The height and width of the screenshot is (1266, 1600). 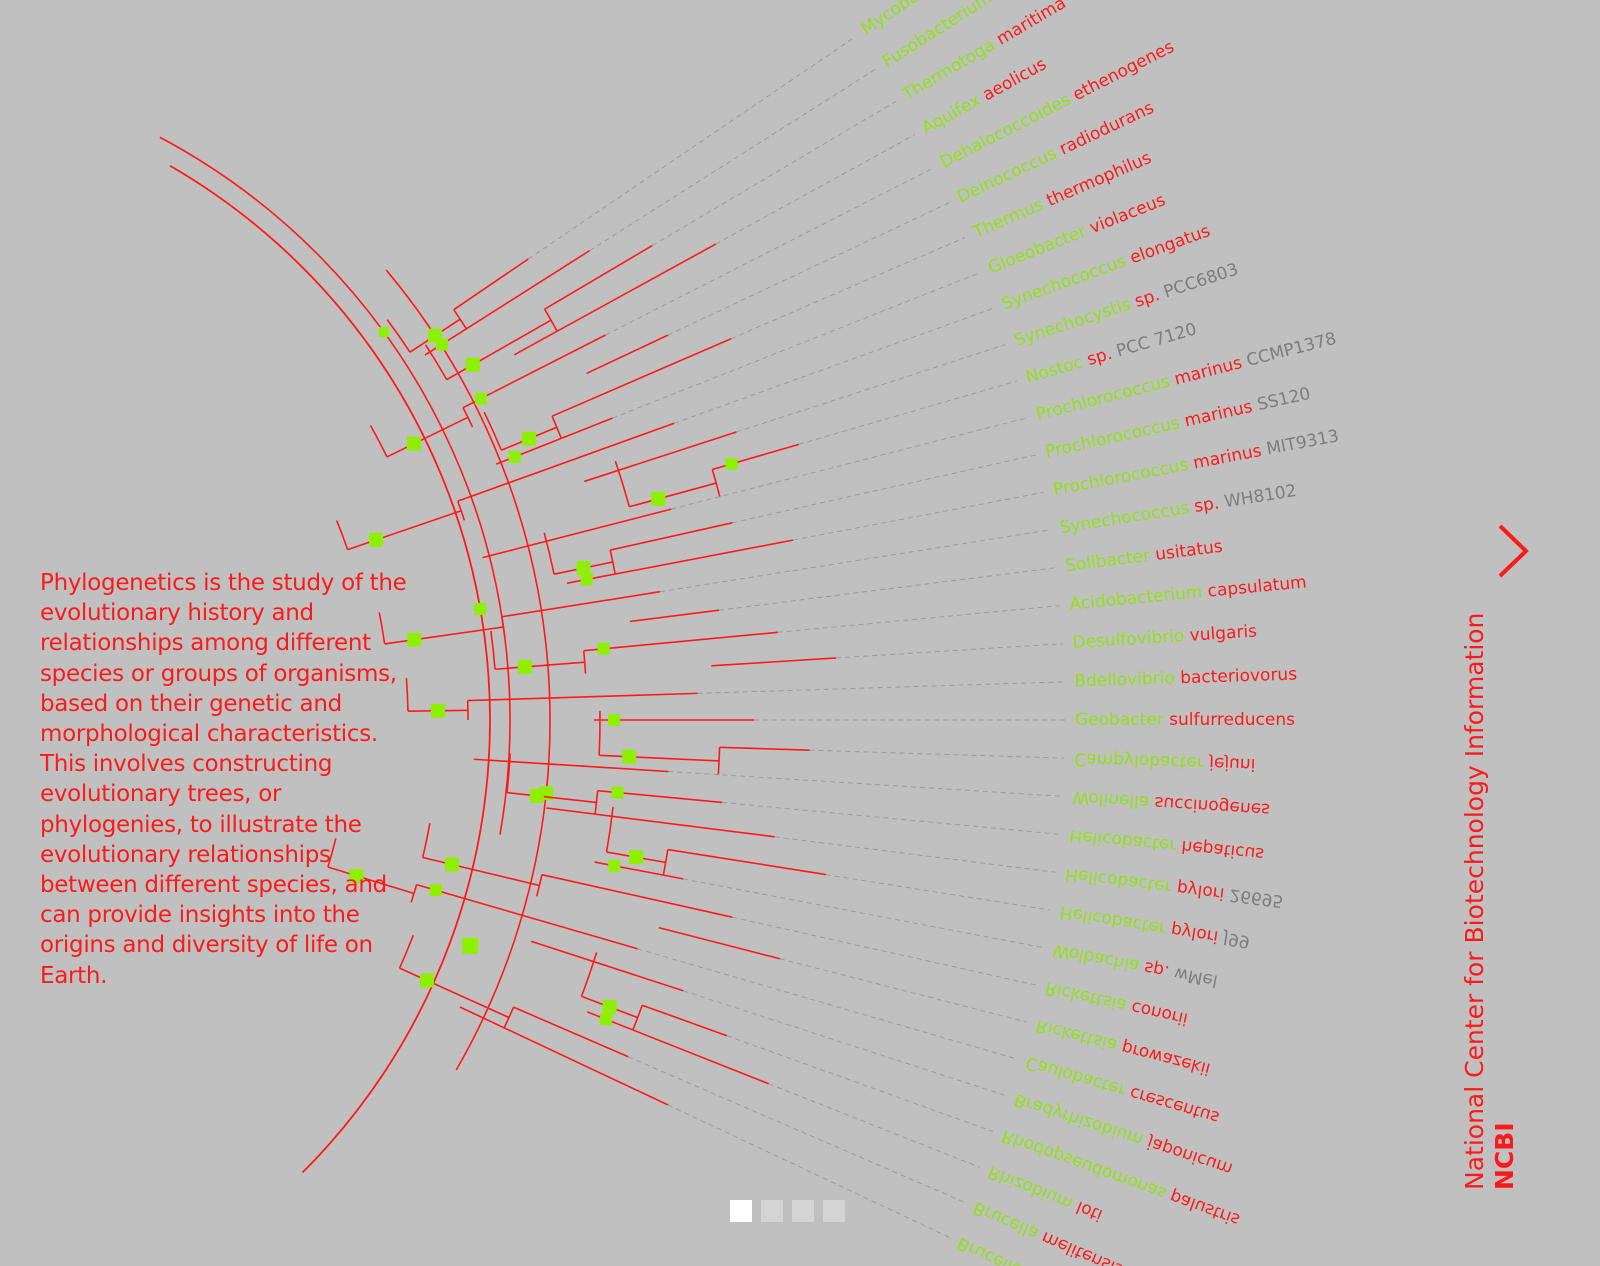 What do you see at coordinates (1299, 443) in the screenshot?
I see `species-strain: MIT9313` at bounding box center [1299, 443].